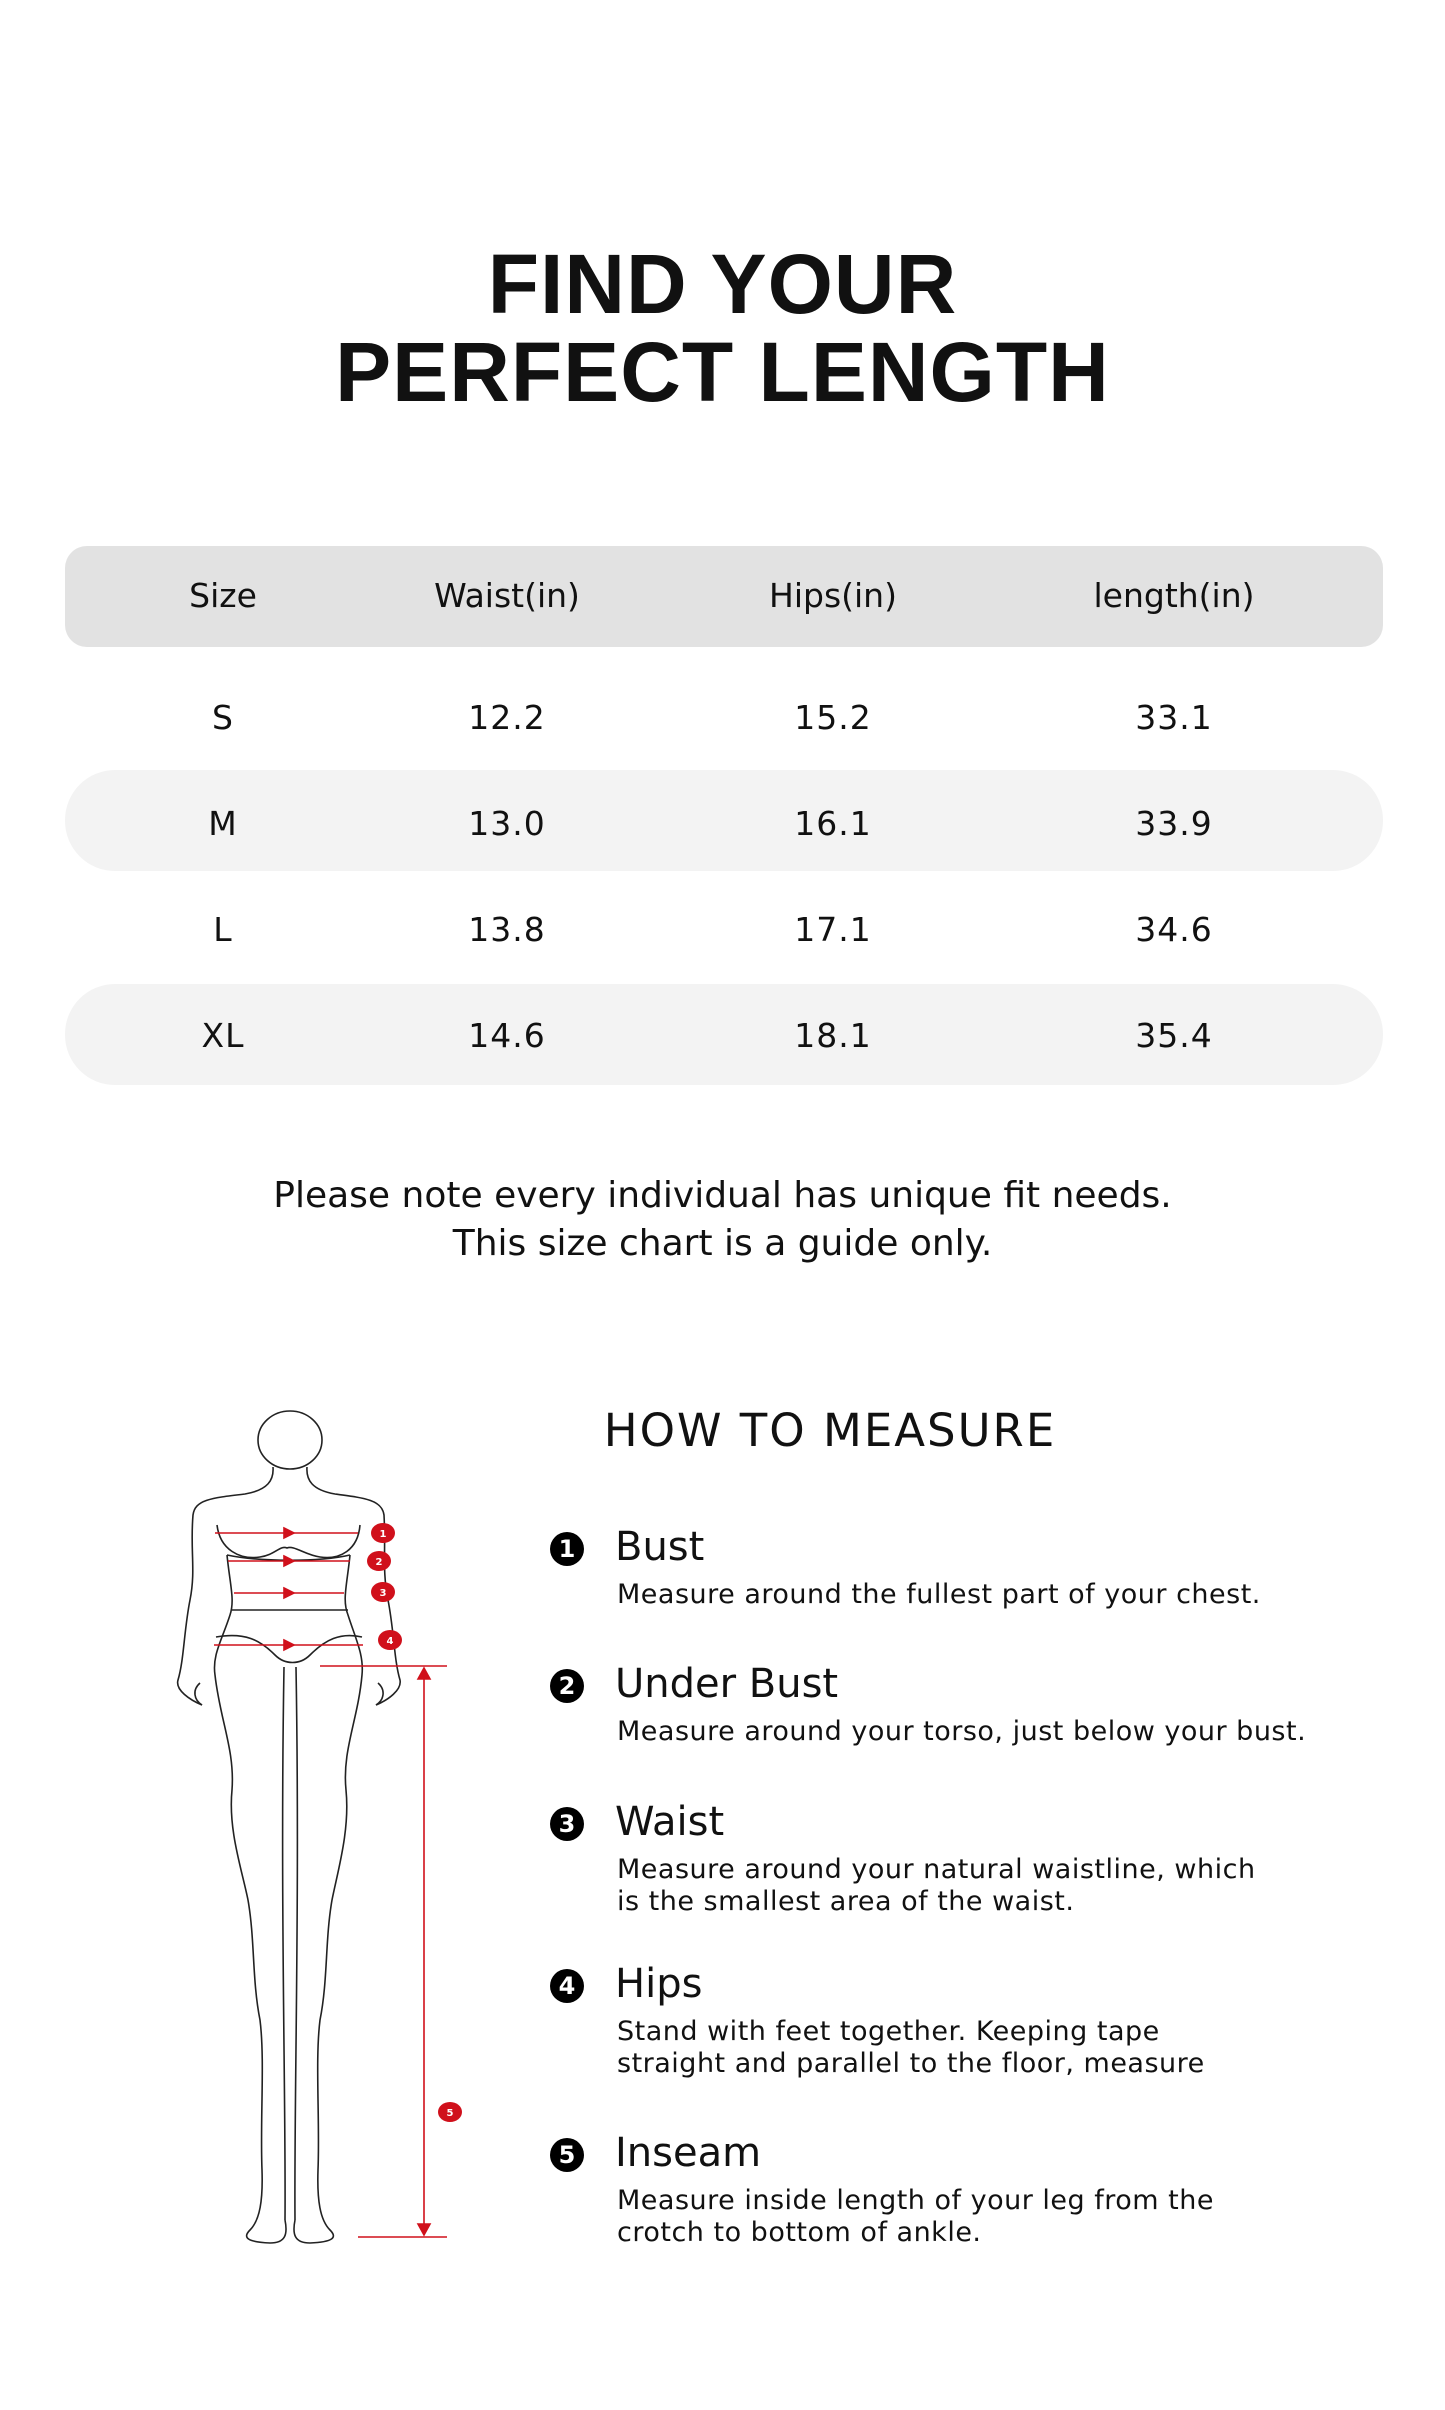  I want to click on column-header: length(in), so click(1174, 595).